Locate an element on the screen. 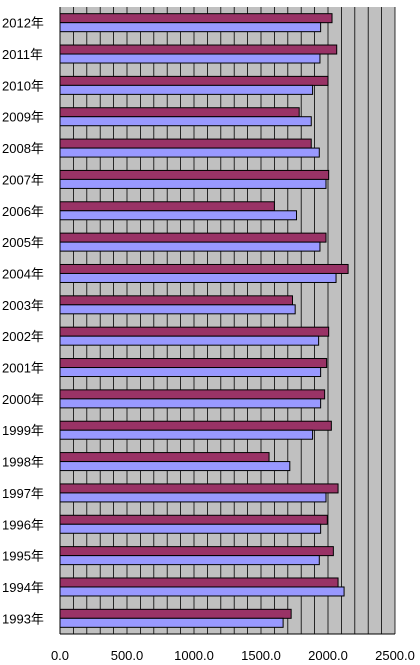 The width and height of the screenshot is (420, 665). x-tick-label: 1500.0 is located at coordinates (261, 655).